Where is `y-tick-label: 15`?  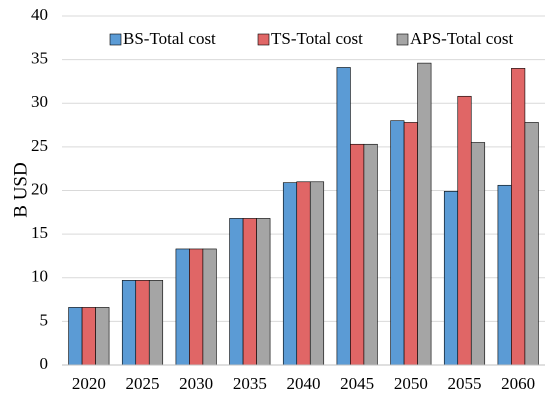
y-tick-label: 15 is located at coordinates (39, 232).